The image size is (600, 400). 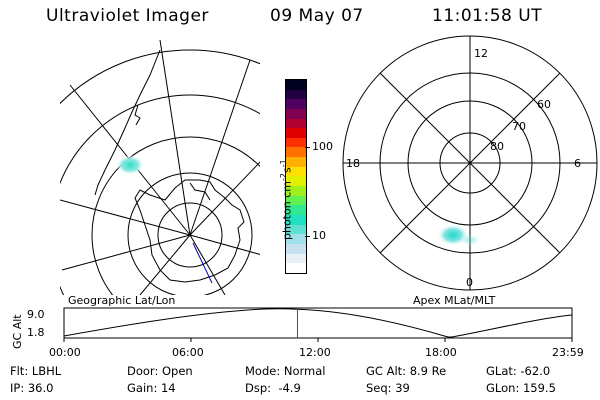 What do you see at coordinates (469, 282) in the screenshot?
I see `mlt-label-0: 0` at bounding box center [469, 282].